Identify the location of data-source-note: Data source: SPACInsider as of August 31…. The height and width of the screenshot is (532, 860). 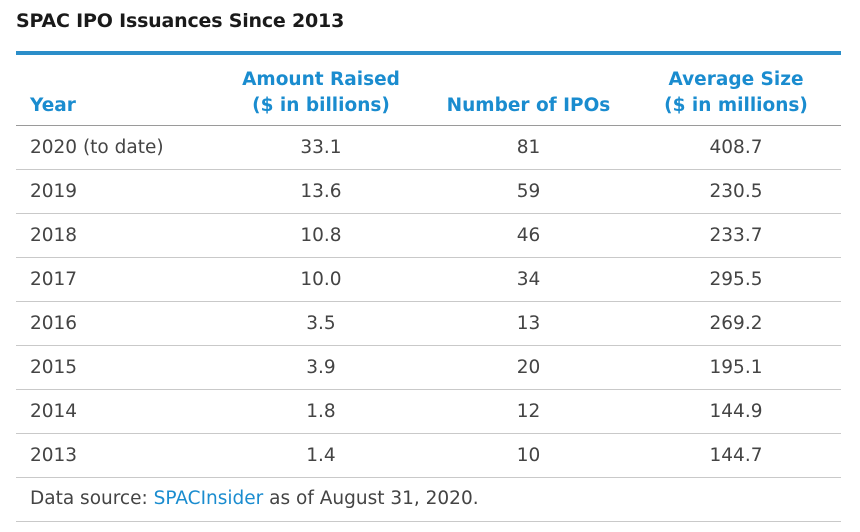
(254, 498).